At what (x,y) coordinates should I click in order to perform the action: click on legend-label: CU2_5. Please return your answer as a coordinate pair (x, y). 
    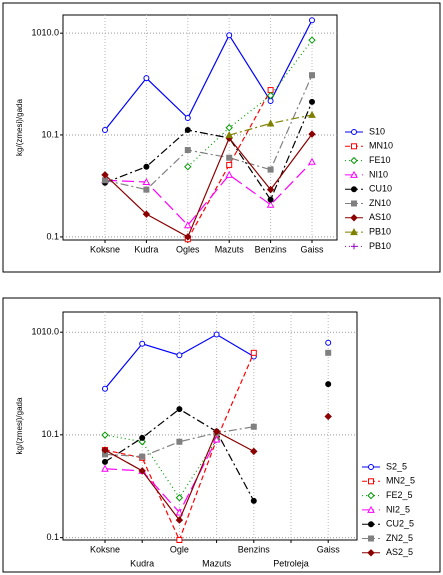
    Looking at the image, I should click on (400, 524).